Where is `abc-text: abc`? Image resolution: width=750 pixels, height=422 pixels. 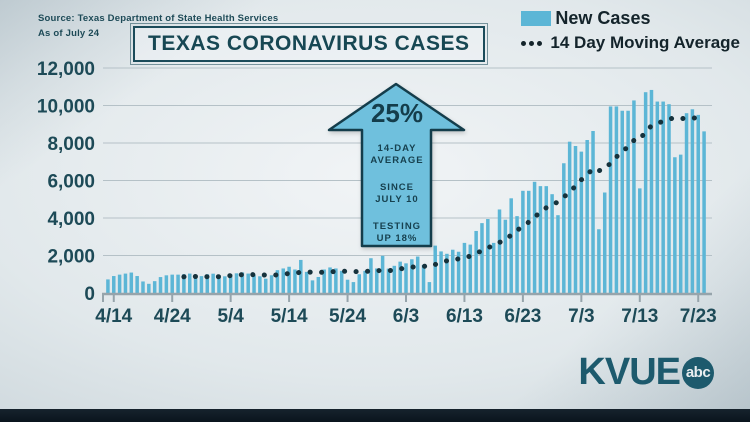 abc-text: abc is located at coordinates (698, 372).